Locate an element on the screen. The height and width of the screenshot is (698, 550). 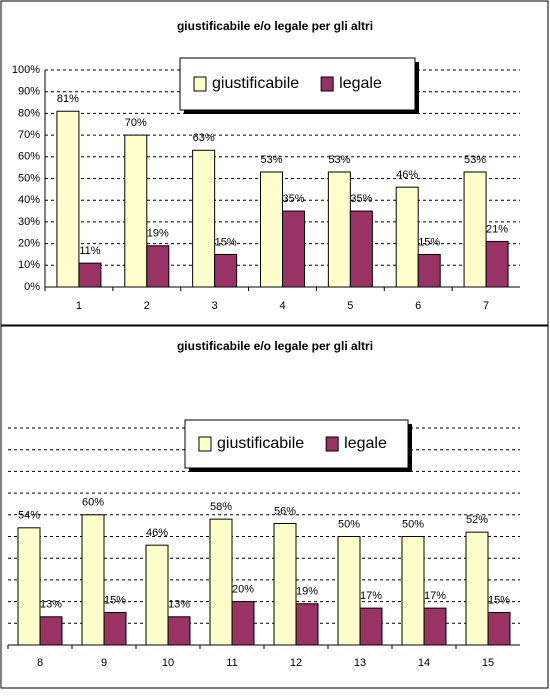
x-tick-label: 10 is located at coordinates (168, 663).